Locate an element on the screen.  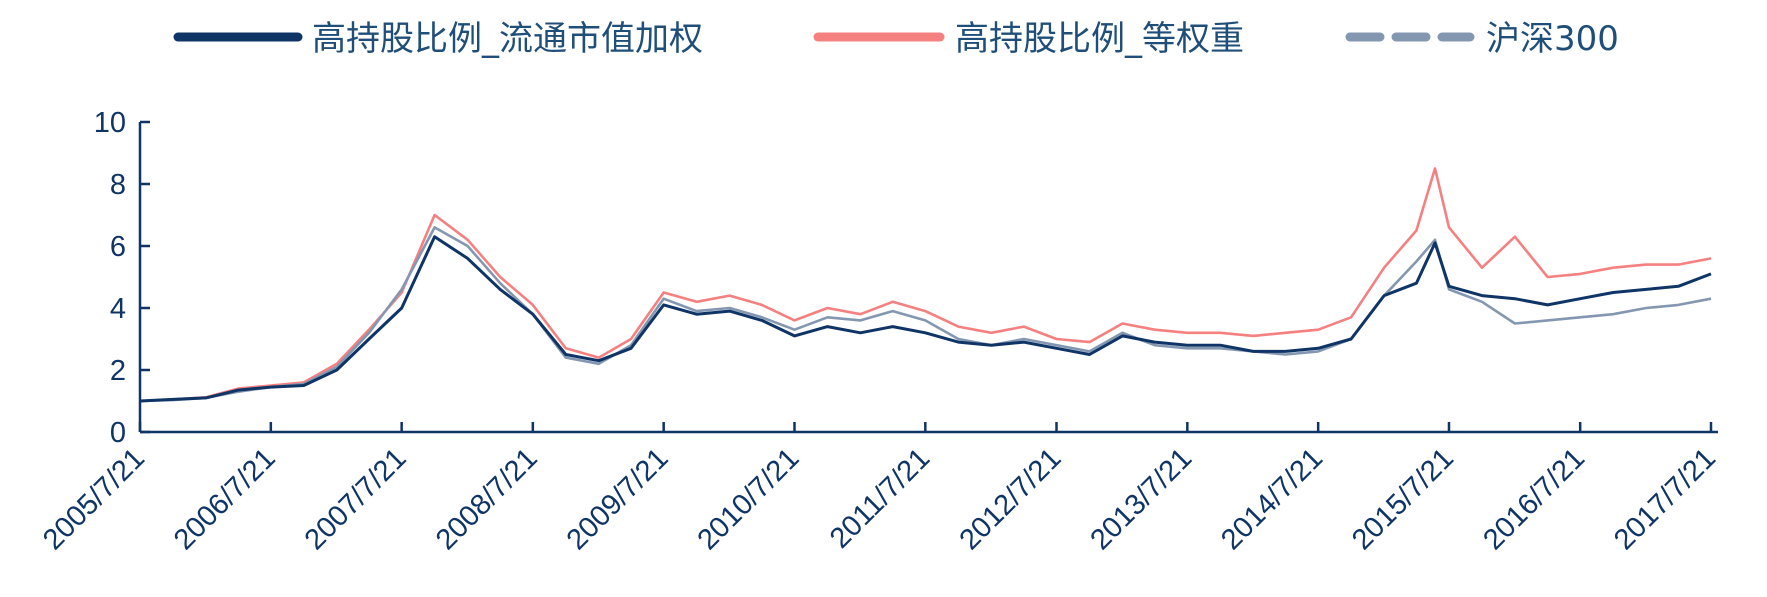
x-tick-label-10: 2014/7/21 is located at coordinates (1272, 499).